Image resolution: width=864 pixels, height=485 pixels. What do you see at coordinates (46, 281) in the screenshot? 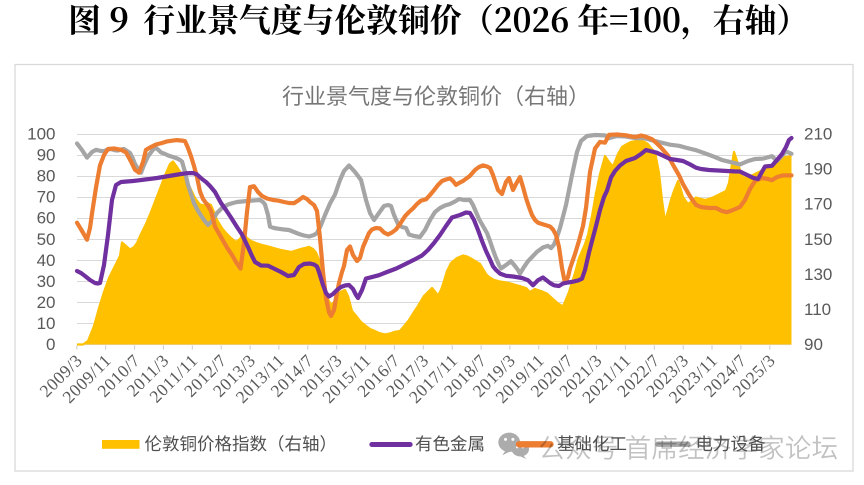
I see `svg-text: 30` at bounding box center [46, 281].